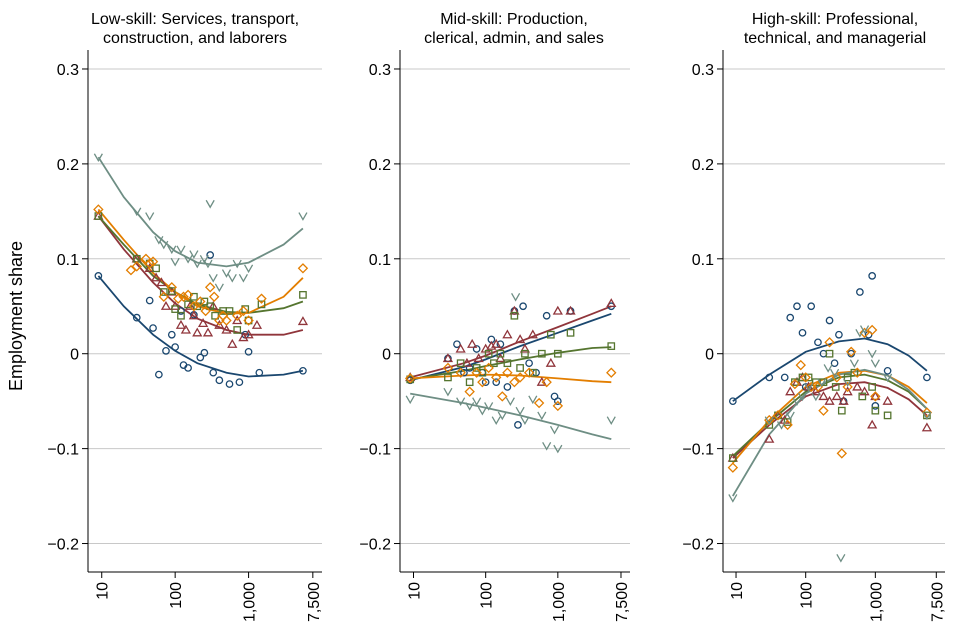  What do you see at coordinates (830, 432) in the screenshot?
I see `fit-line` at bounding box center [830, 432].